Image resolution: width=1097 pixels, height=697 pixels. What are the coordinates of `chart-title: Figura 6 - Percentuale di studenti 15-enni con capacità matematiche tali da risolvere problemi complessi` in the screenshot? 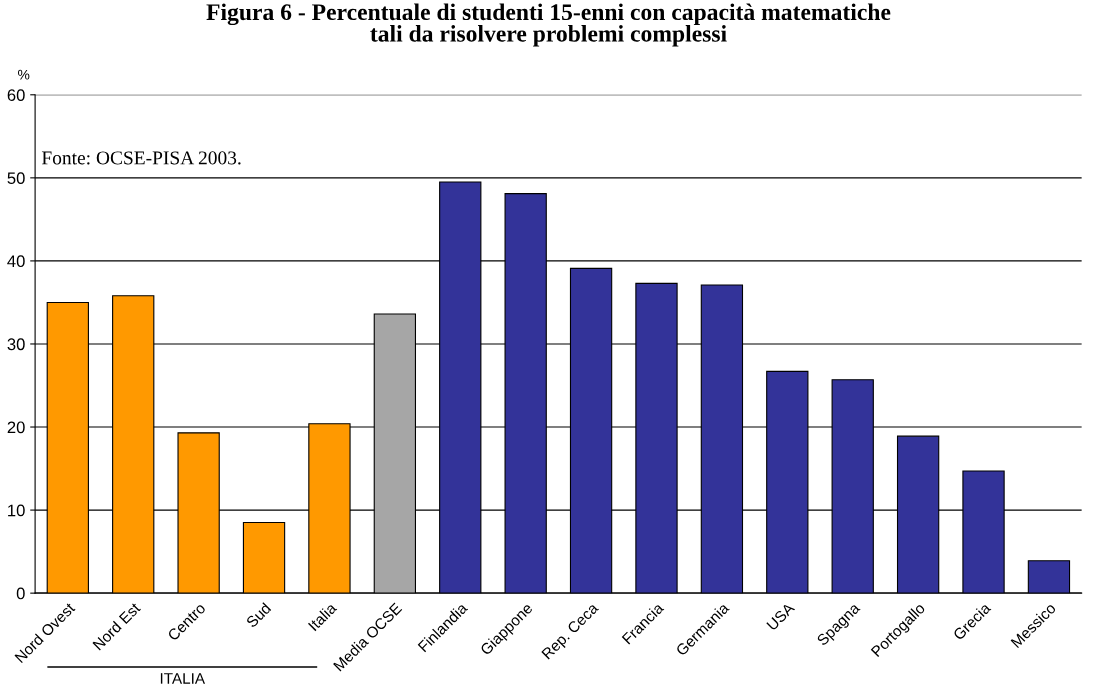 It's located at (548, 25).